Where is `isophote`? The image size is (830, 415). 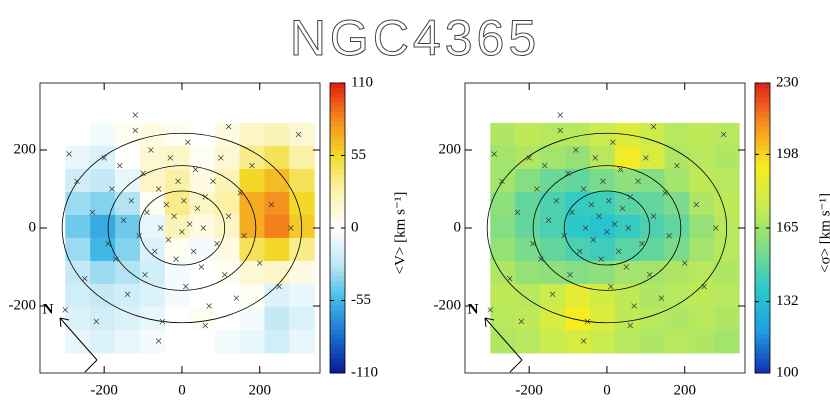 isophote is located at coordinates (607, 228).